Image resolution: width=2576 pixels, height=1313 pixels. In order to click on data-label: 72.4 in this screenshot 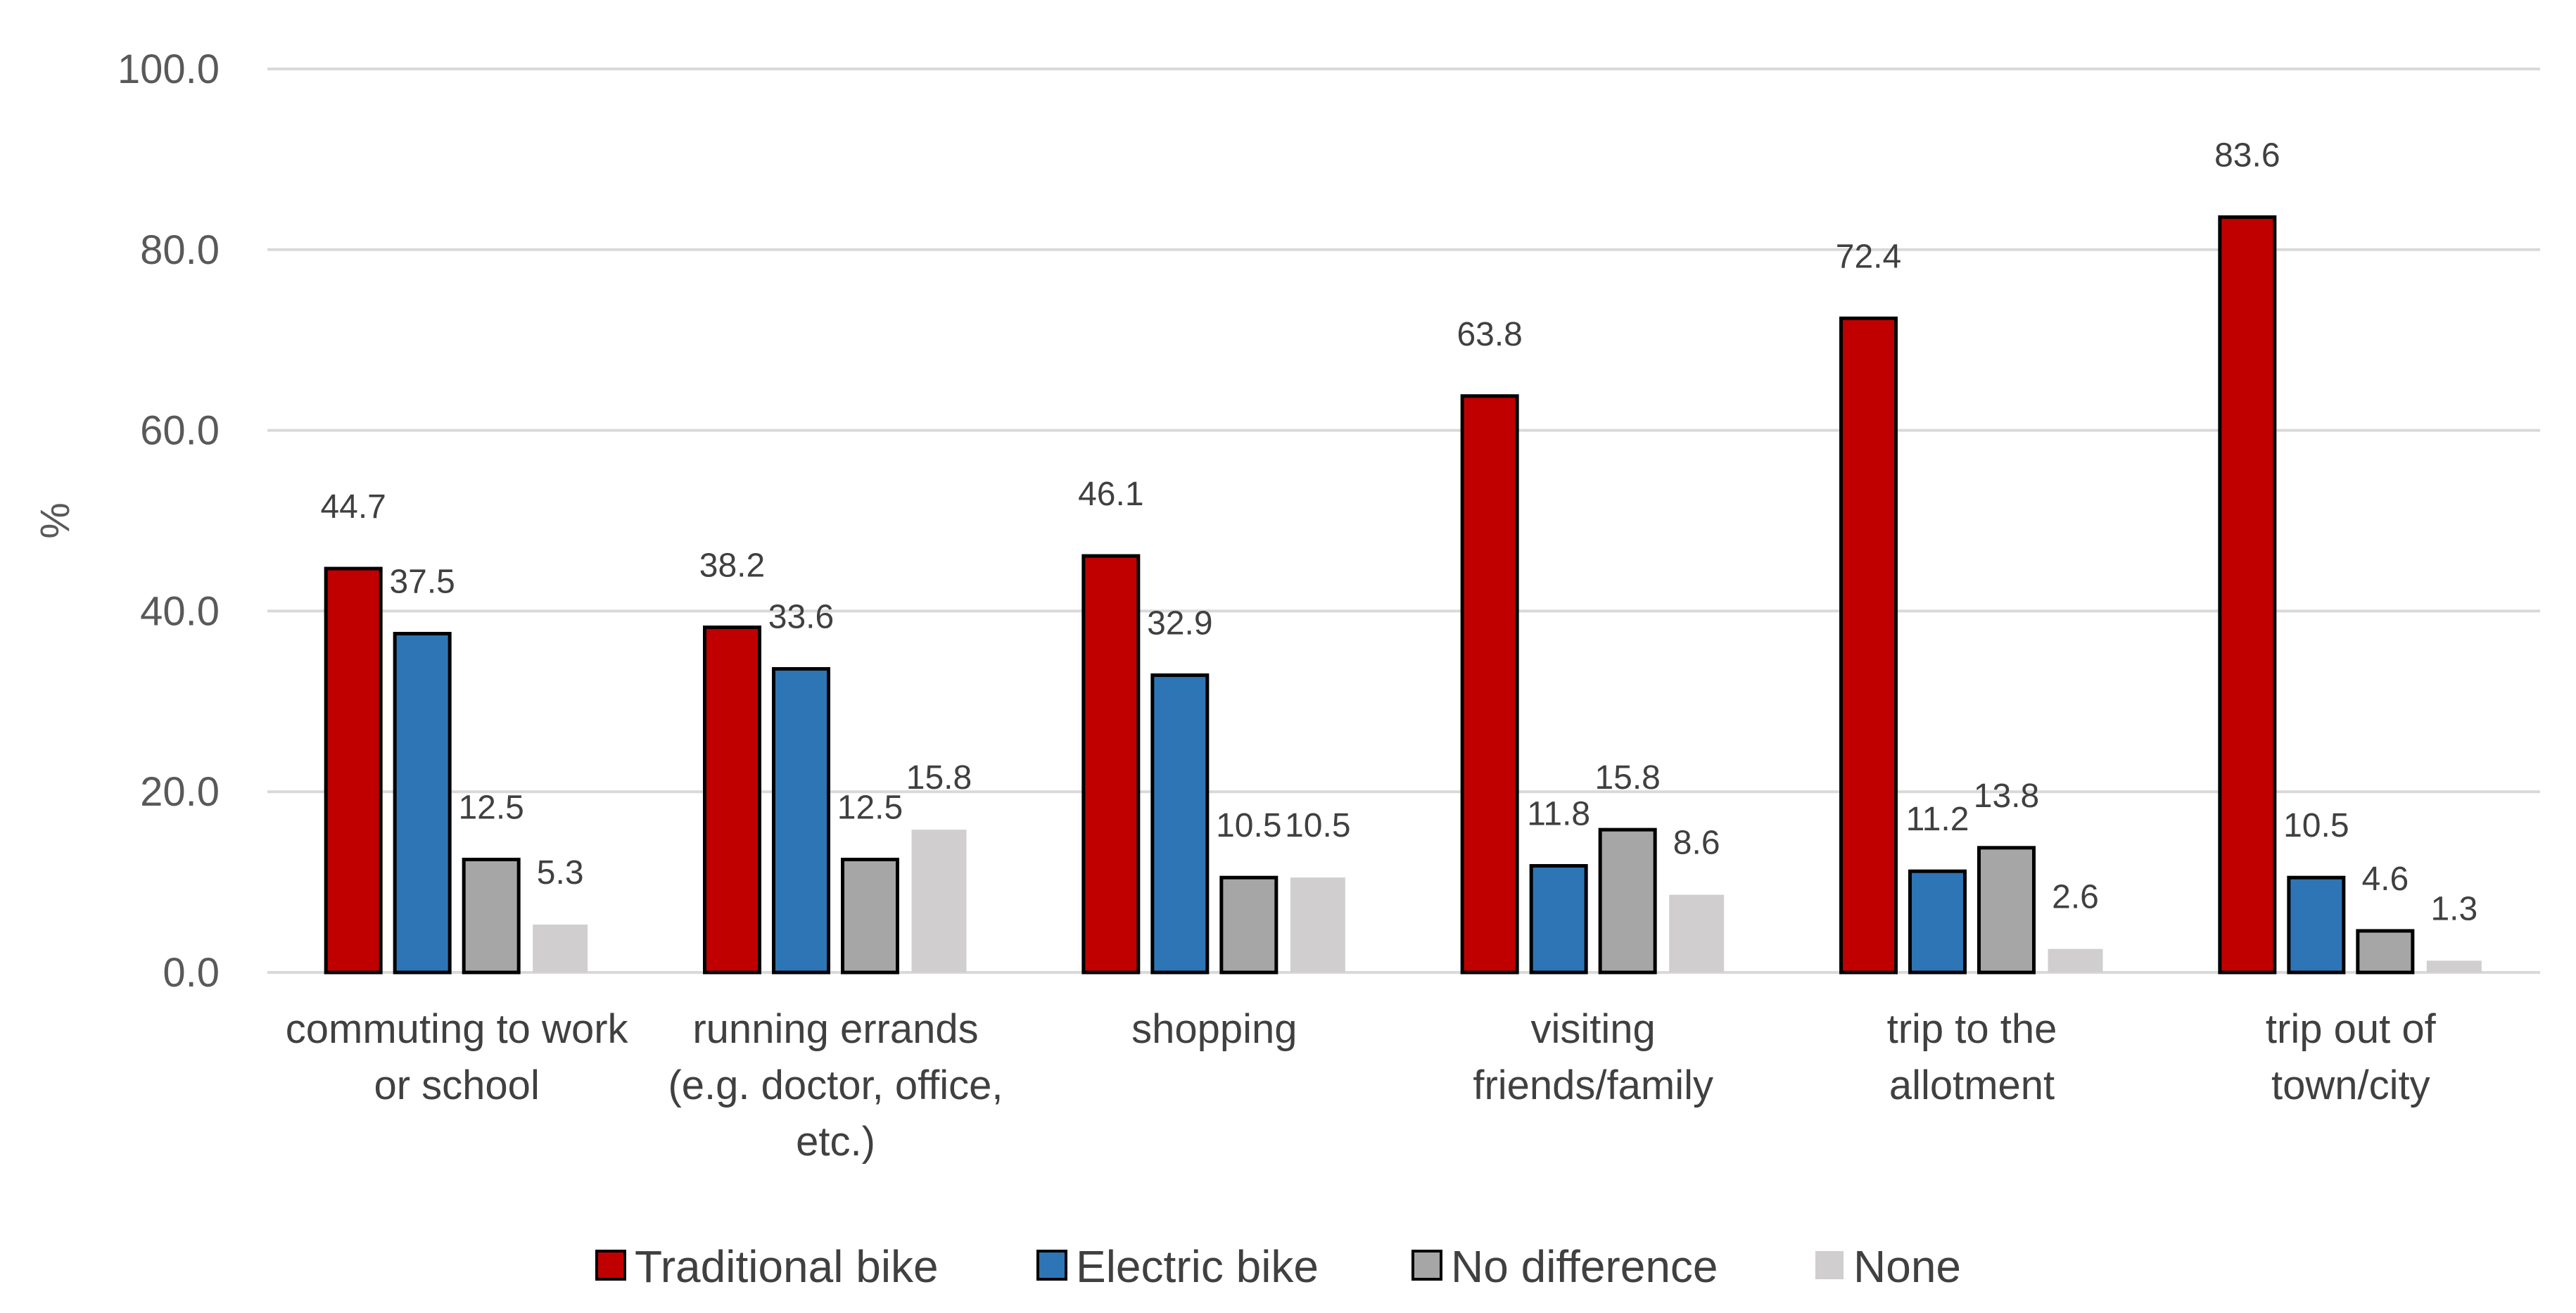, I will do `click(1868, 256)`.